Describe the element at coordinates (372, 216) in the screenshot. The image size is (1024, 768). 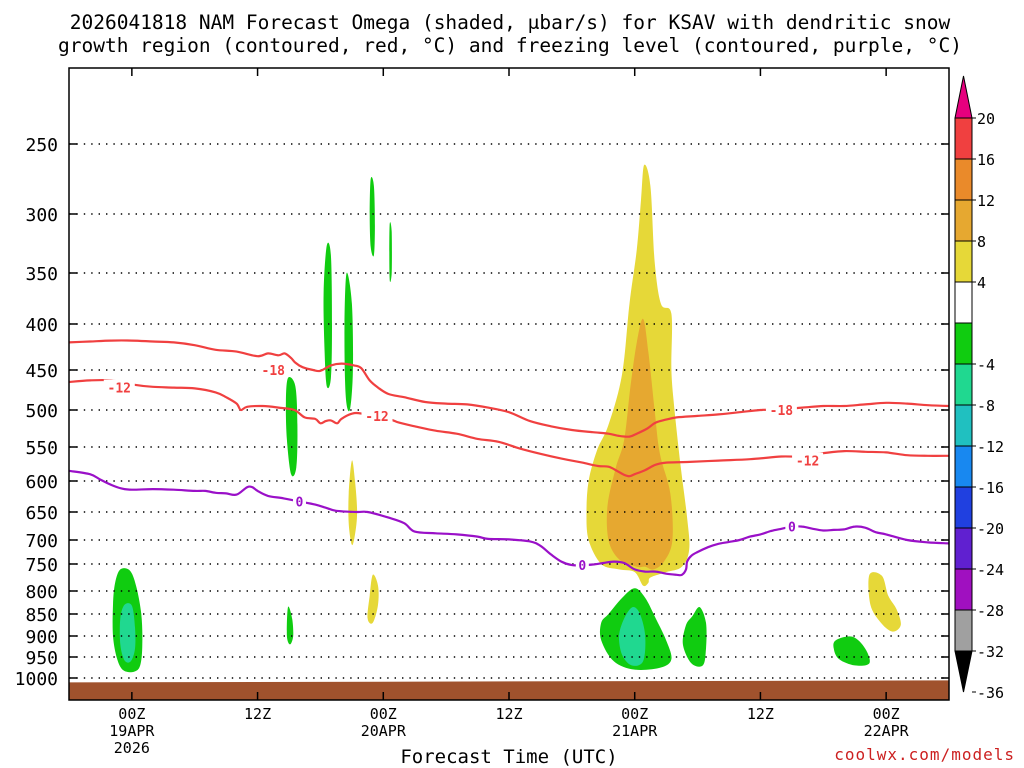
I see `omega-ascent-upper-a` at that location.